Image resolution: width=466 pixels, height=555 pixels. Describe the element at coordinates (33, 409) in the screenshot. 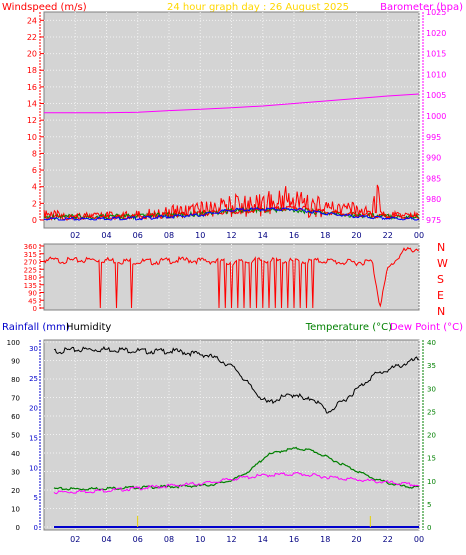

I see `rain-tick-label: 20` at that location.